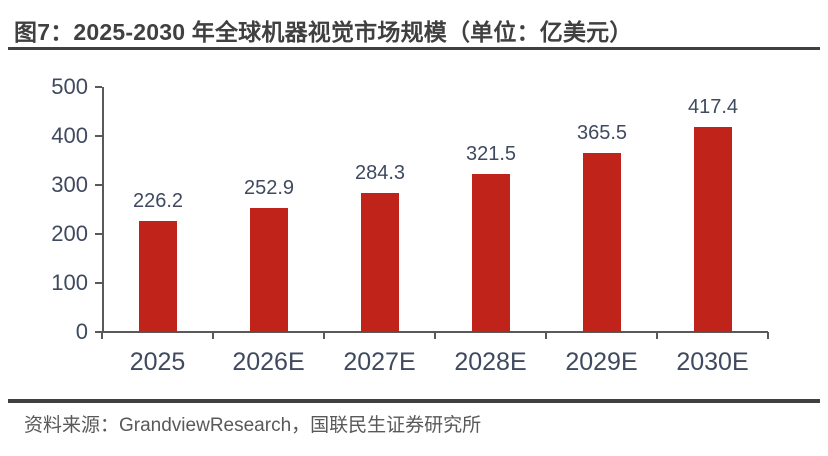 This screenshot has height=456, width=828. What do you see at coordinates (490, 362) in the screenshot?
I see `x-axis-label: 2028E` at bounding box center [490, 362].